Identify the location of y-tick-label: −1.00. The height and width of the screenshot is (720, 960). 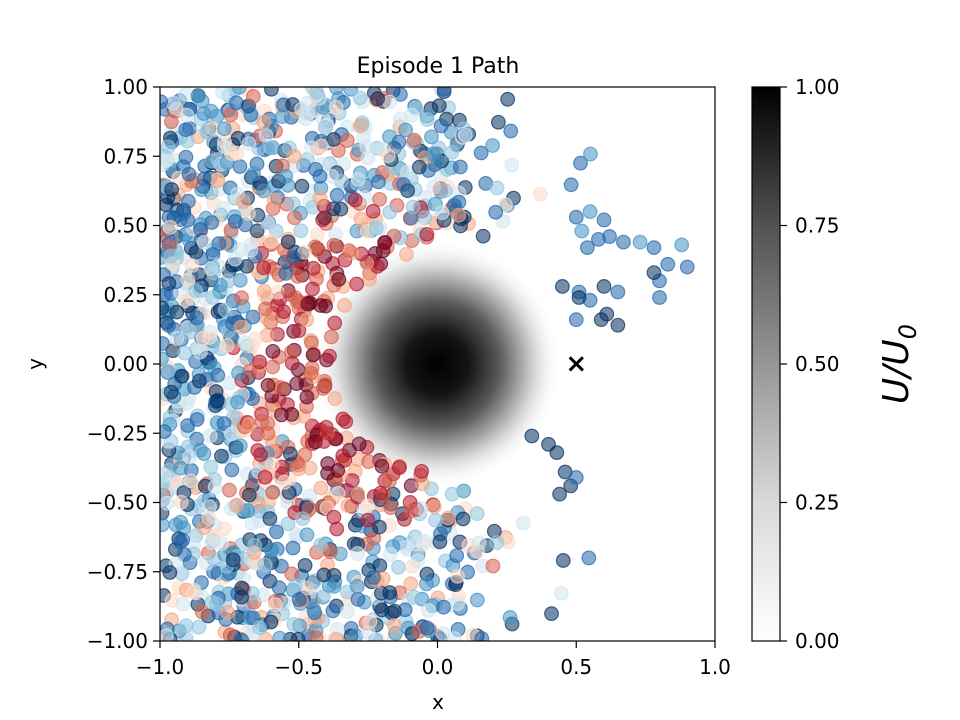
(117, 641).